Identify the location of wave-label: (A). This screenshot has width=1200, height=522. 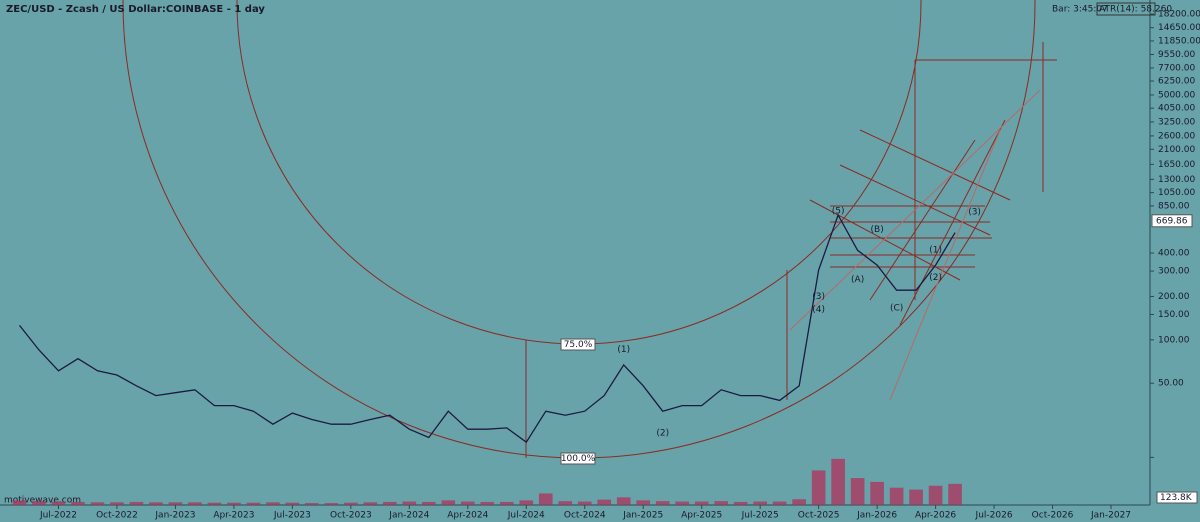
(857, 280).